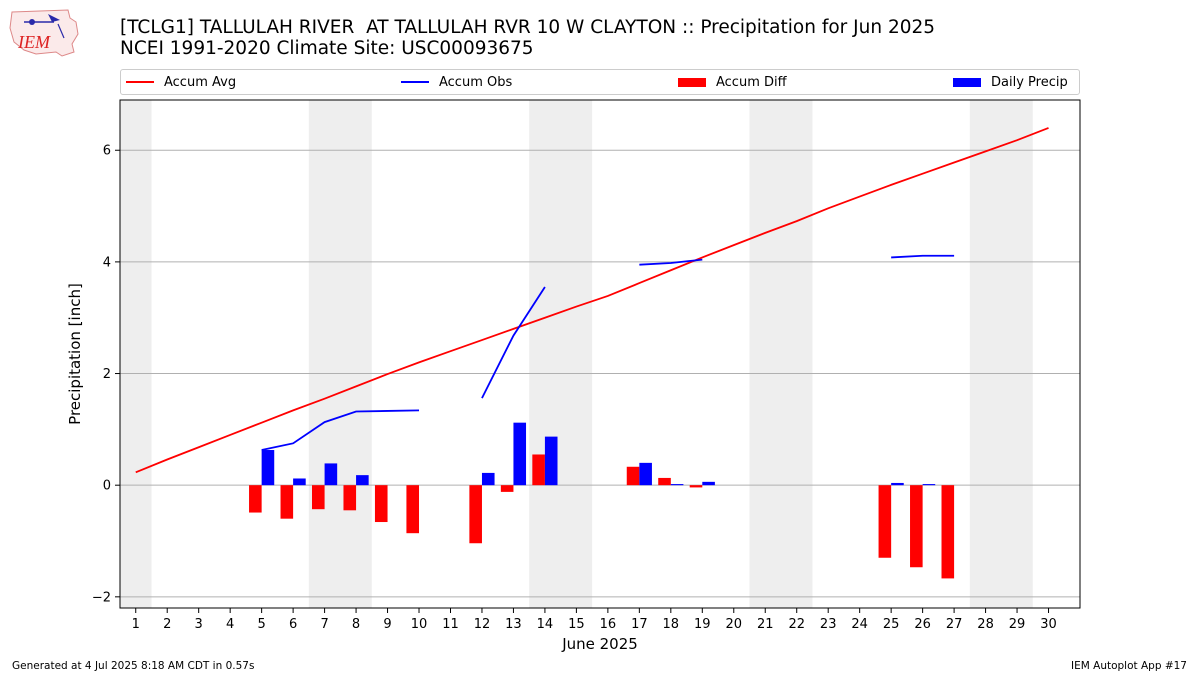 This screenshot has height=675, width=1200. I want to click on x-tick-label: 6, so click(293, 624).